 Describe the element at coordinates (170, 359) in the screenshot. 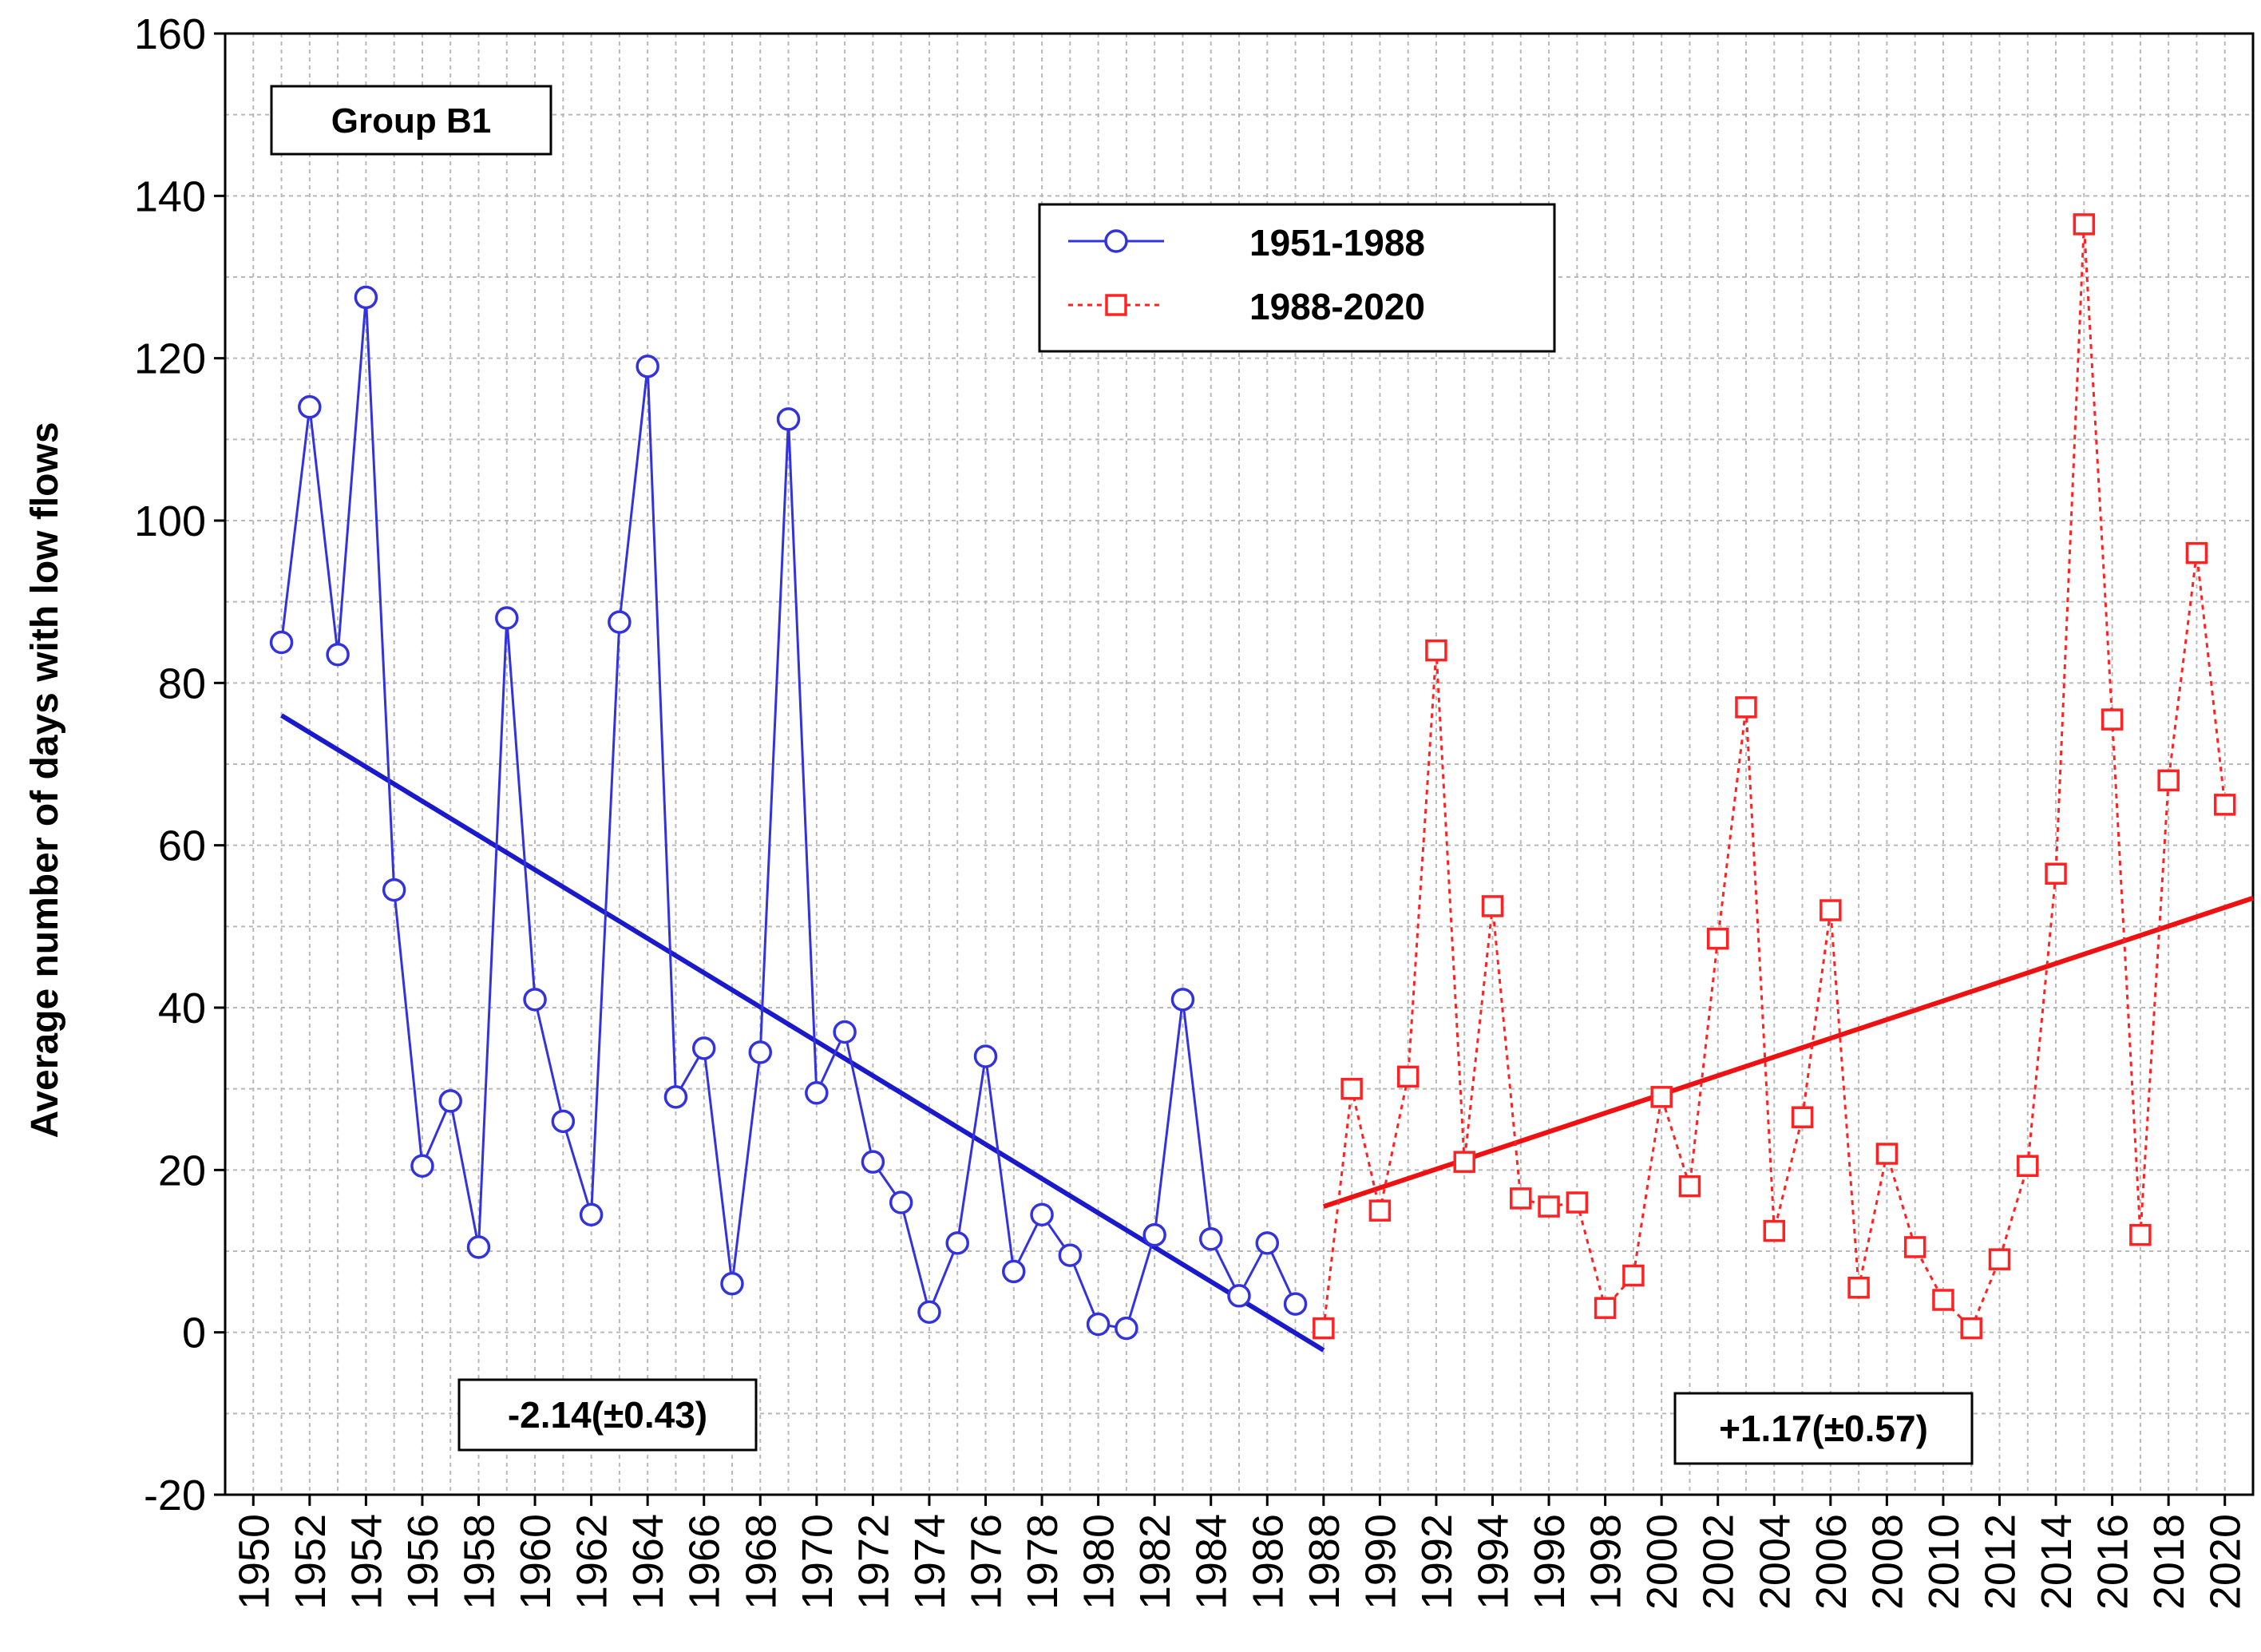

I see `y-tick-label: 120` at that location.